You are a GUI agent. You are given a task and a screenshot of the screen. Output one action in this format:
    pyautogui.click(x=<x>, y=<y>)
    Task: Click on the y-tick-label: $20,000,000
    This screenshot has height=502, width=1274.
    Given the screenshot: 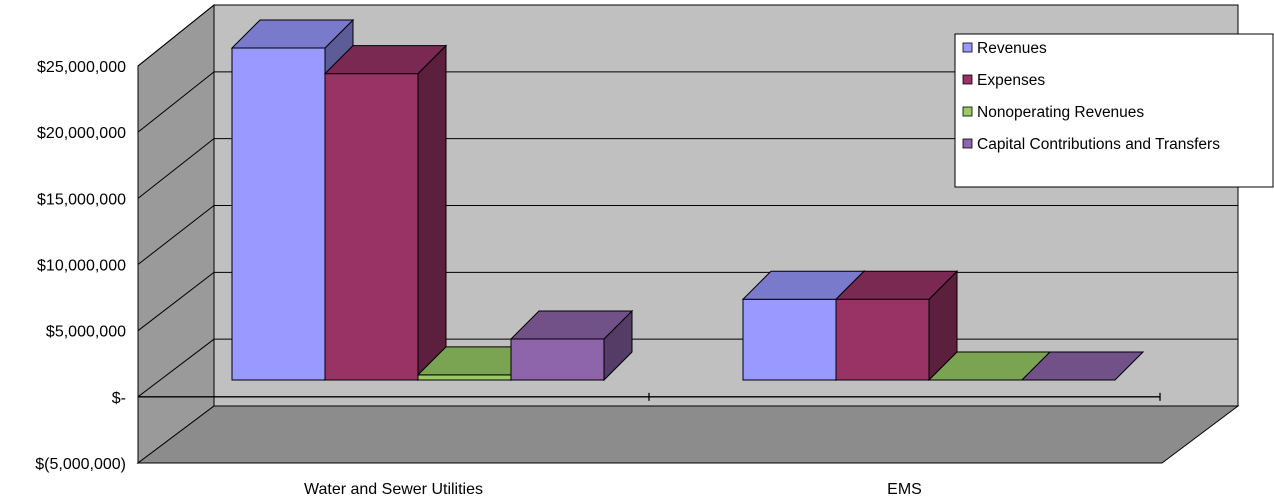 What is the action you would take?
    pyautogui.click(x=81, y=133)
    